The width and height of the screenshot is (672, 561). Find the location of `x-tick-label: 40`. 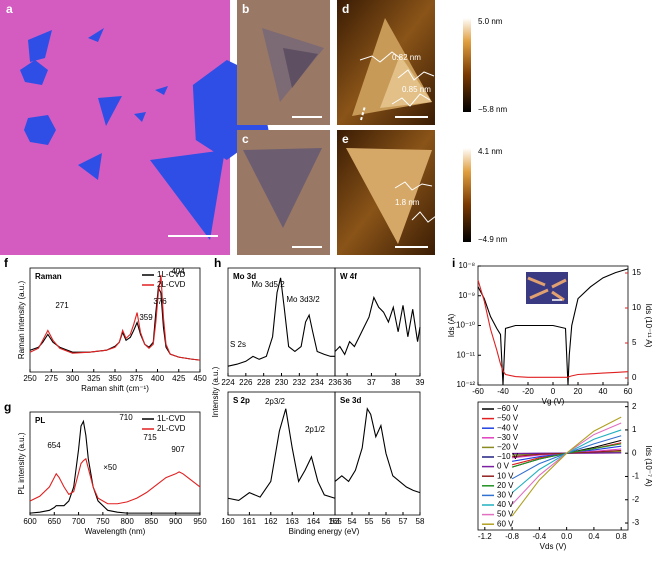

x-tick-label: 40 is located at coordinates (603, 391).